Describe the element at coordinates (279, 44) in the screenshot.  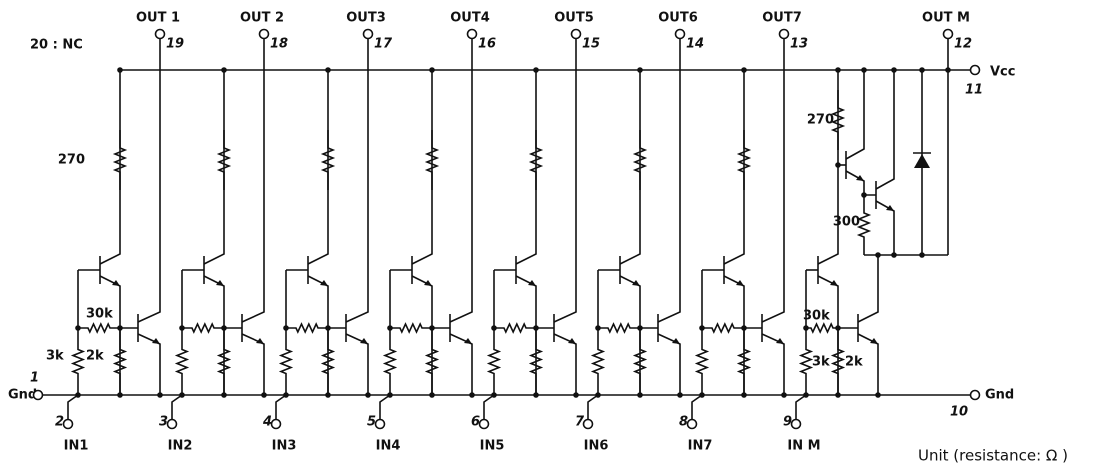
I see `output-pin: 18` at that location.